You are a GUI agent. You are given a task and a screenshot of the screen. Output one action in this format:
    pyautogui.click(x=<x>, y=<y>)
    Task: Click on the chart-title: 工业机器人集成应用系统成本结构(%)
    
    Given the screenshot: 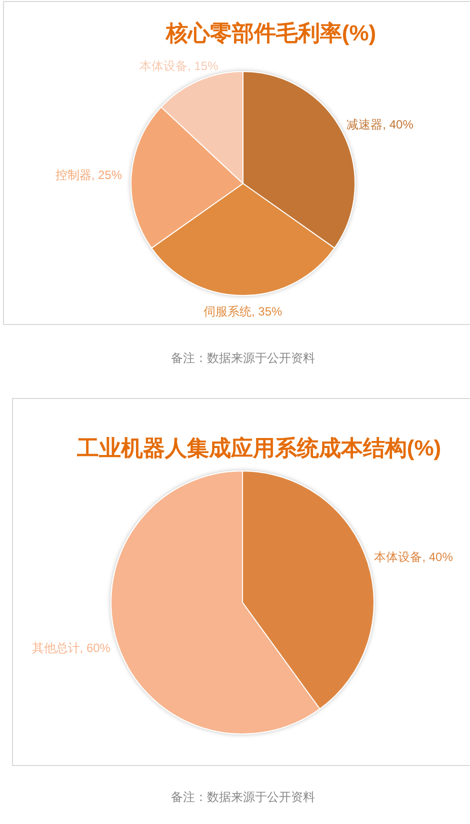 What is the action you would take?
    pyautogui.click(x=259, y=448)
    